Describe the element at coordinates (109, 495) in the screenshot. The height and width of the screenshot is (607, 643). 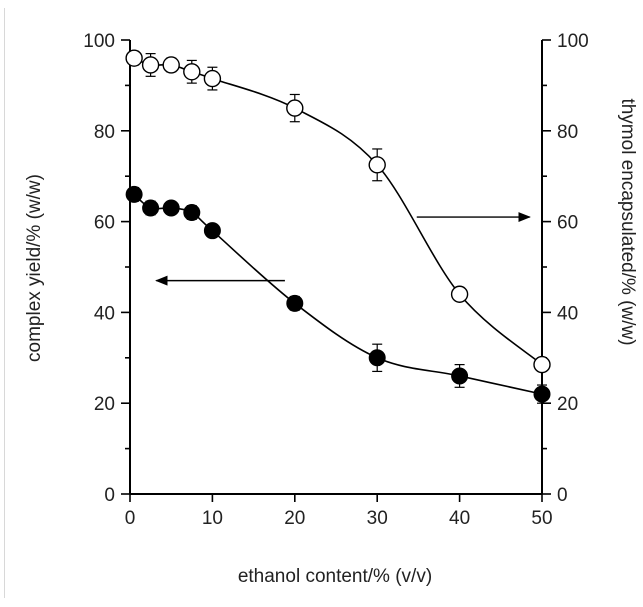
I see `left-y-tick-label: 0` at that location.